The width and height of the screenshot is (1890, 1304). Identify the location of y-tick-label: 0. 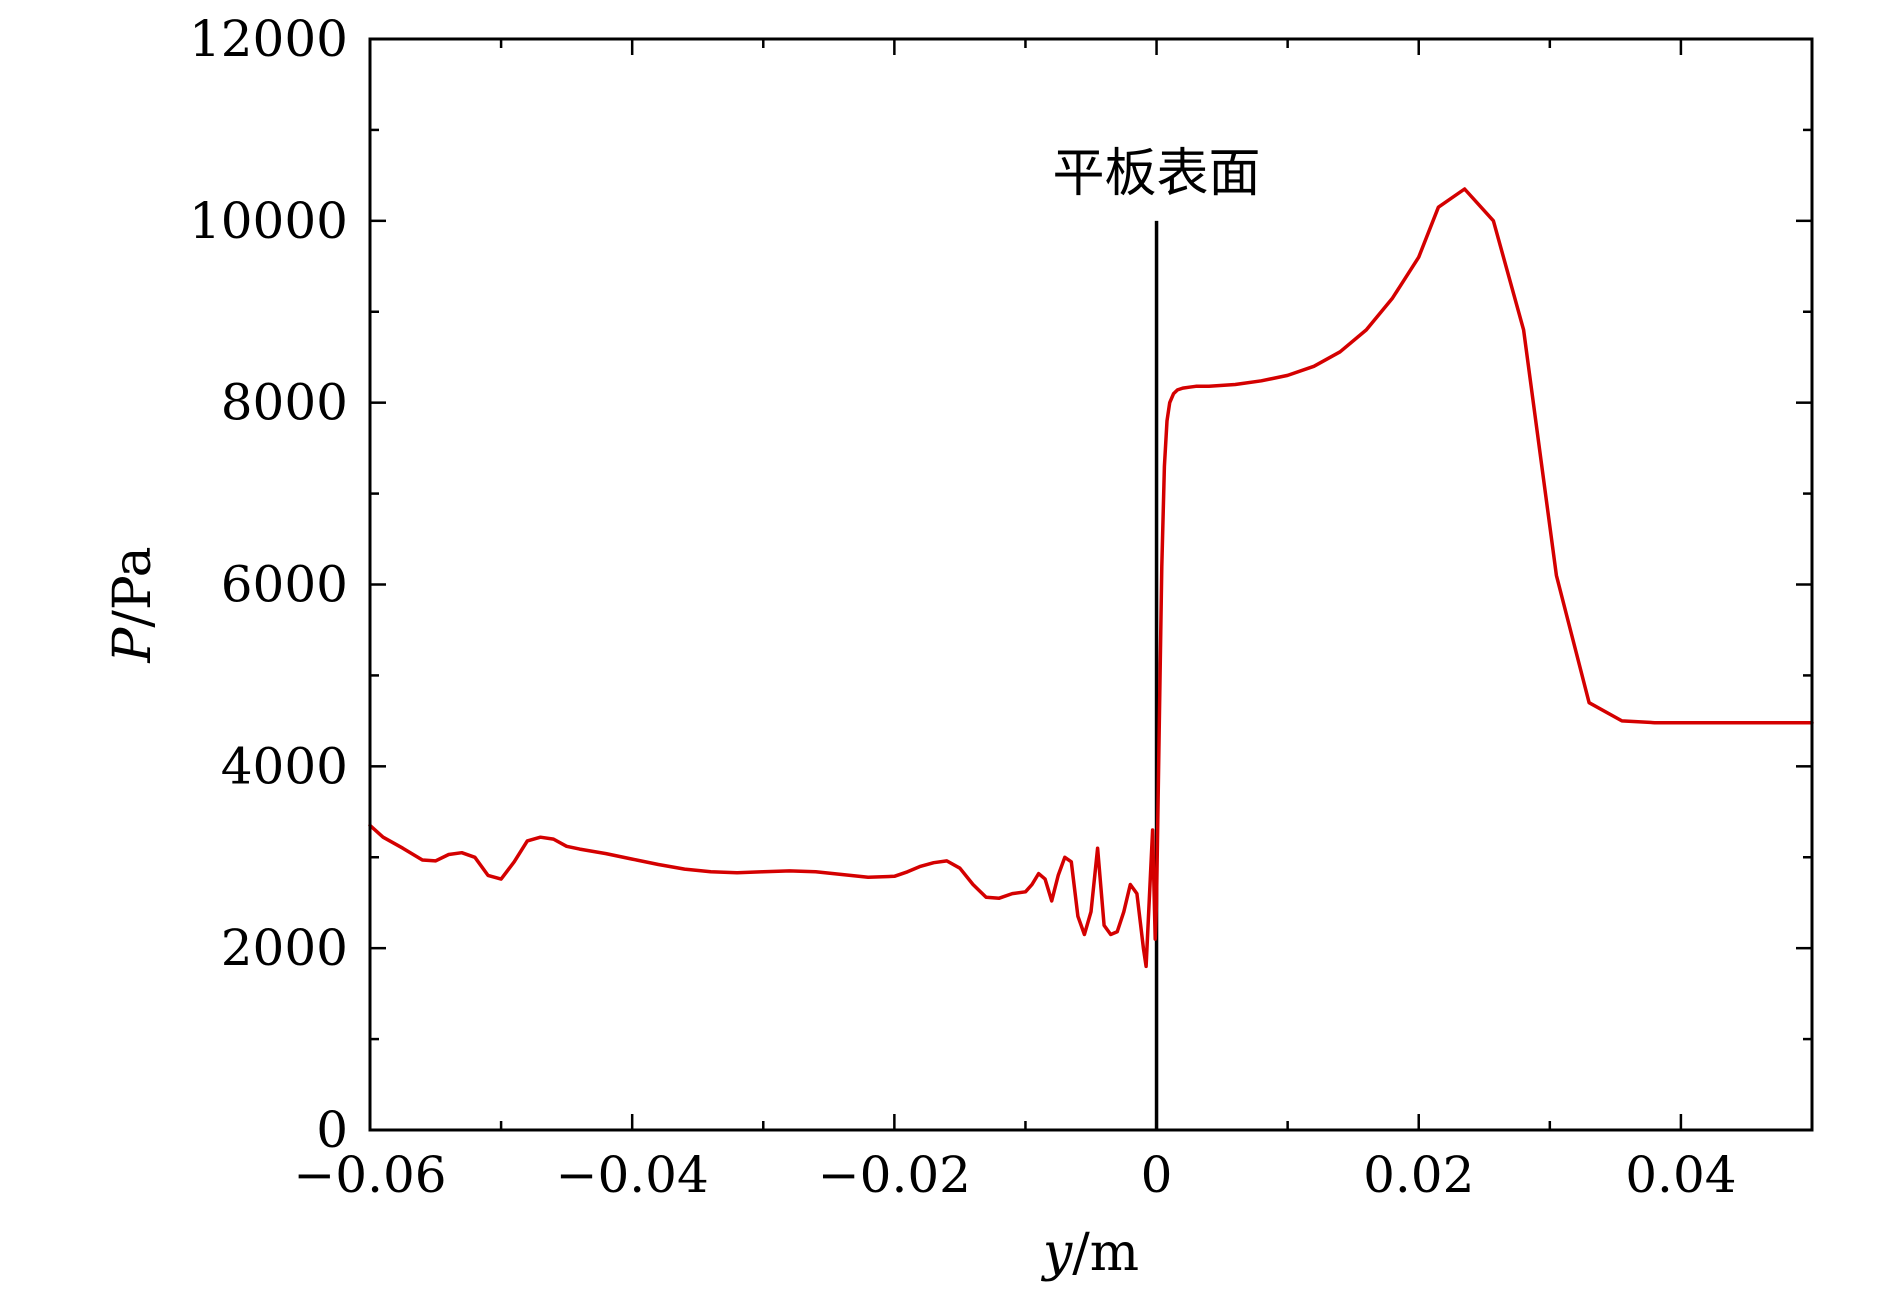
(332, 1130).